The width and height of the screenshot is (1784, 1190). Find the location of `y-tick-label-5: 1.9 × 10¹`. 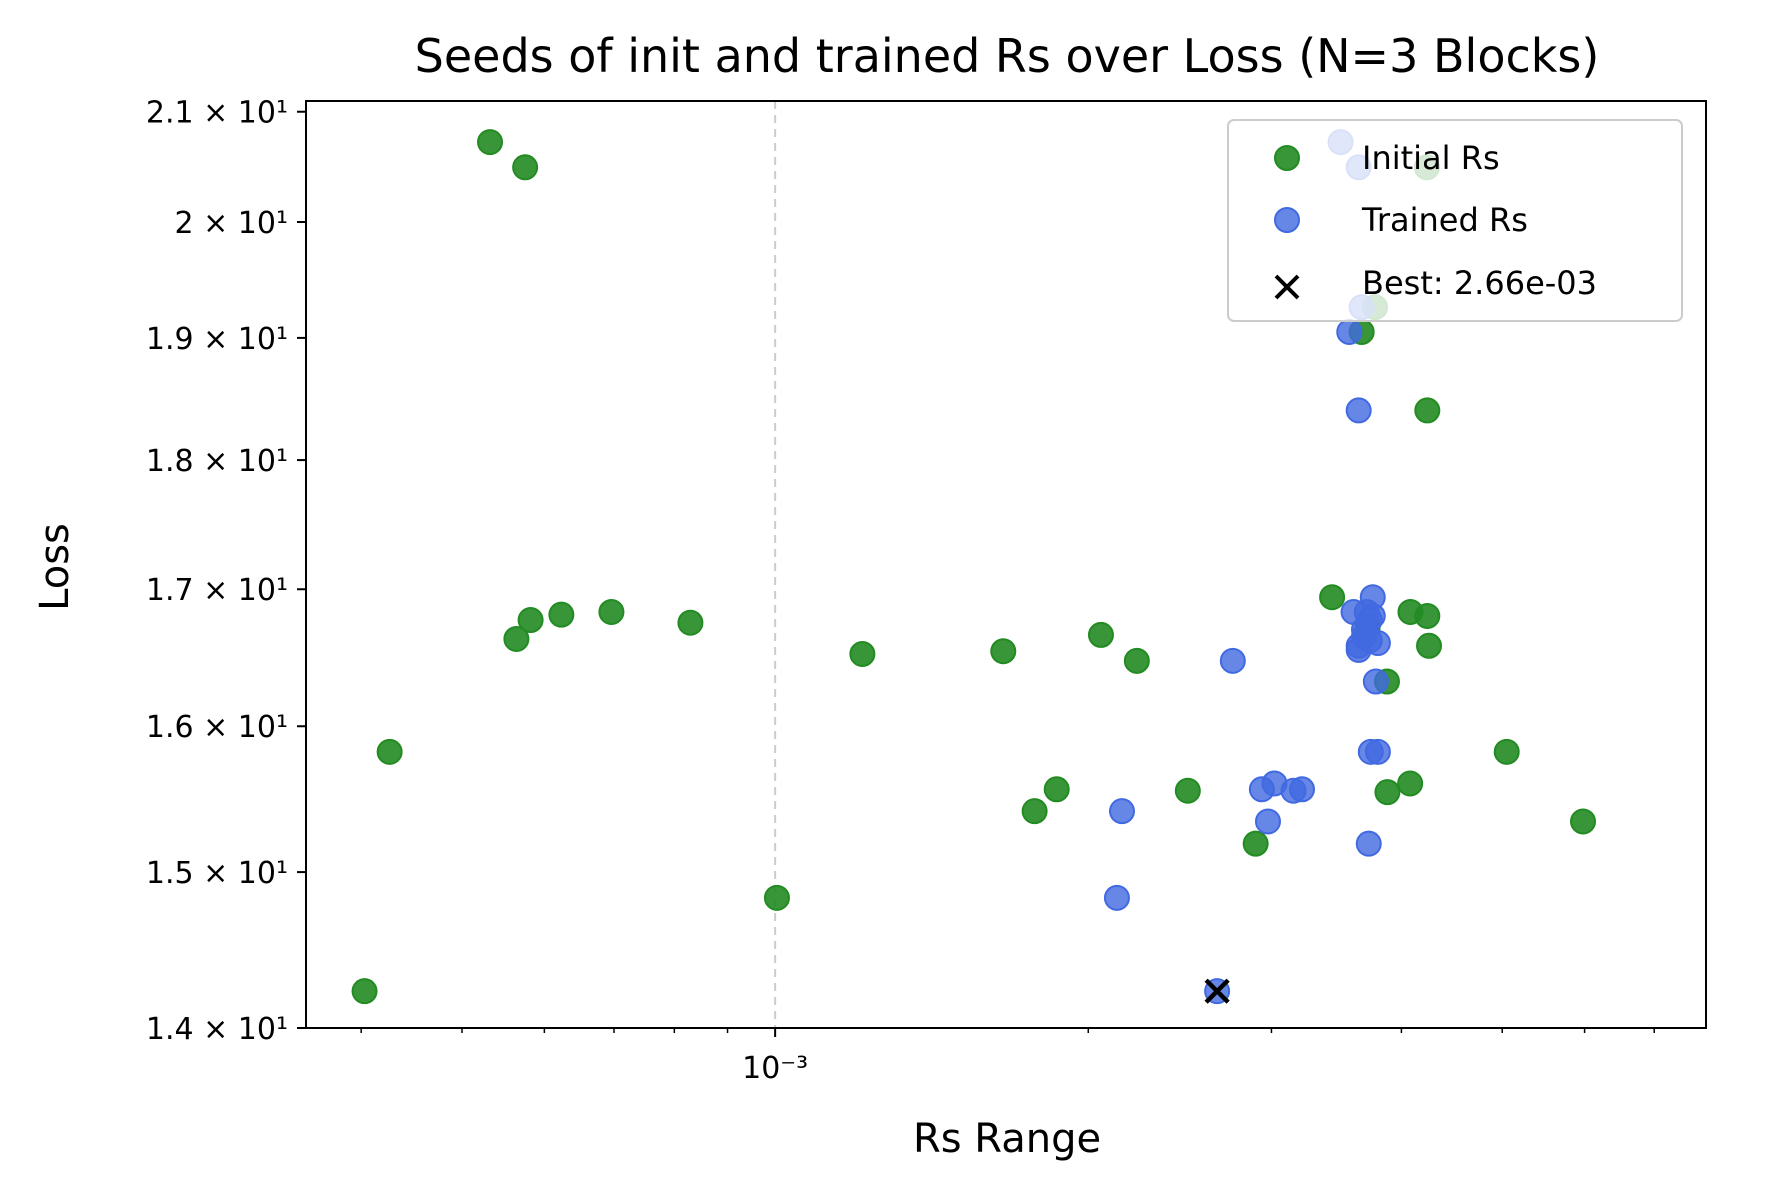

y-tick-label-5: 1.9 × 10¹ is located at coordinates (217, 339).